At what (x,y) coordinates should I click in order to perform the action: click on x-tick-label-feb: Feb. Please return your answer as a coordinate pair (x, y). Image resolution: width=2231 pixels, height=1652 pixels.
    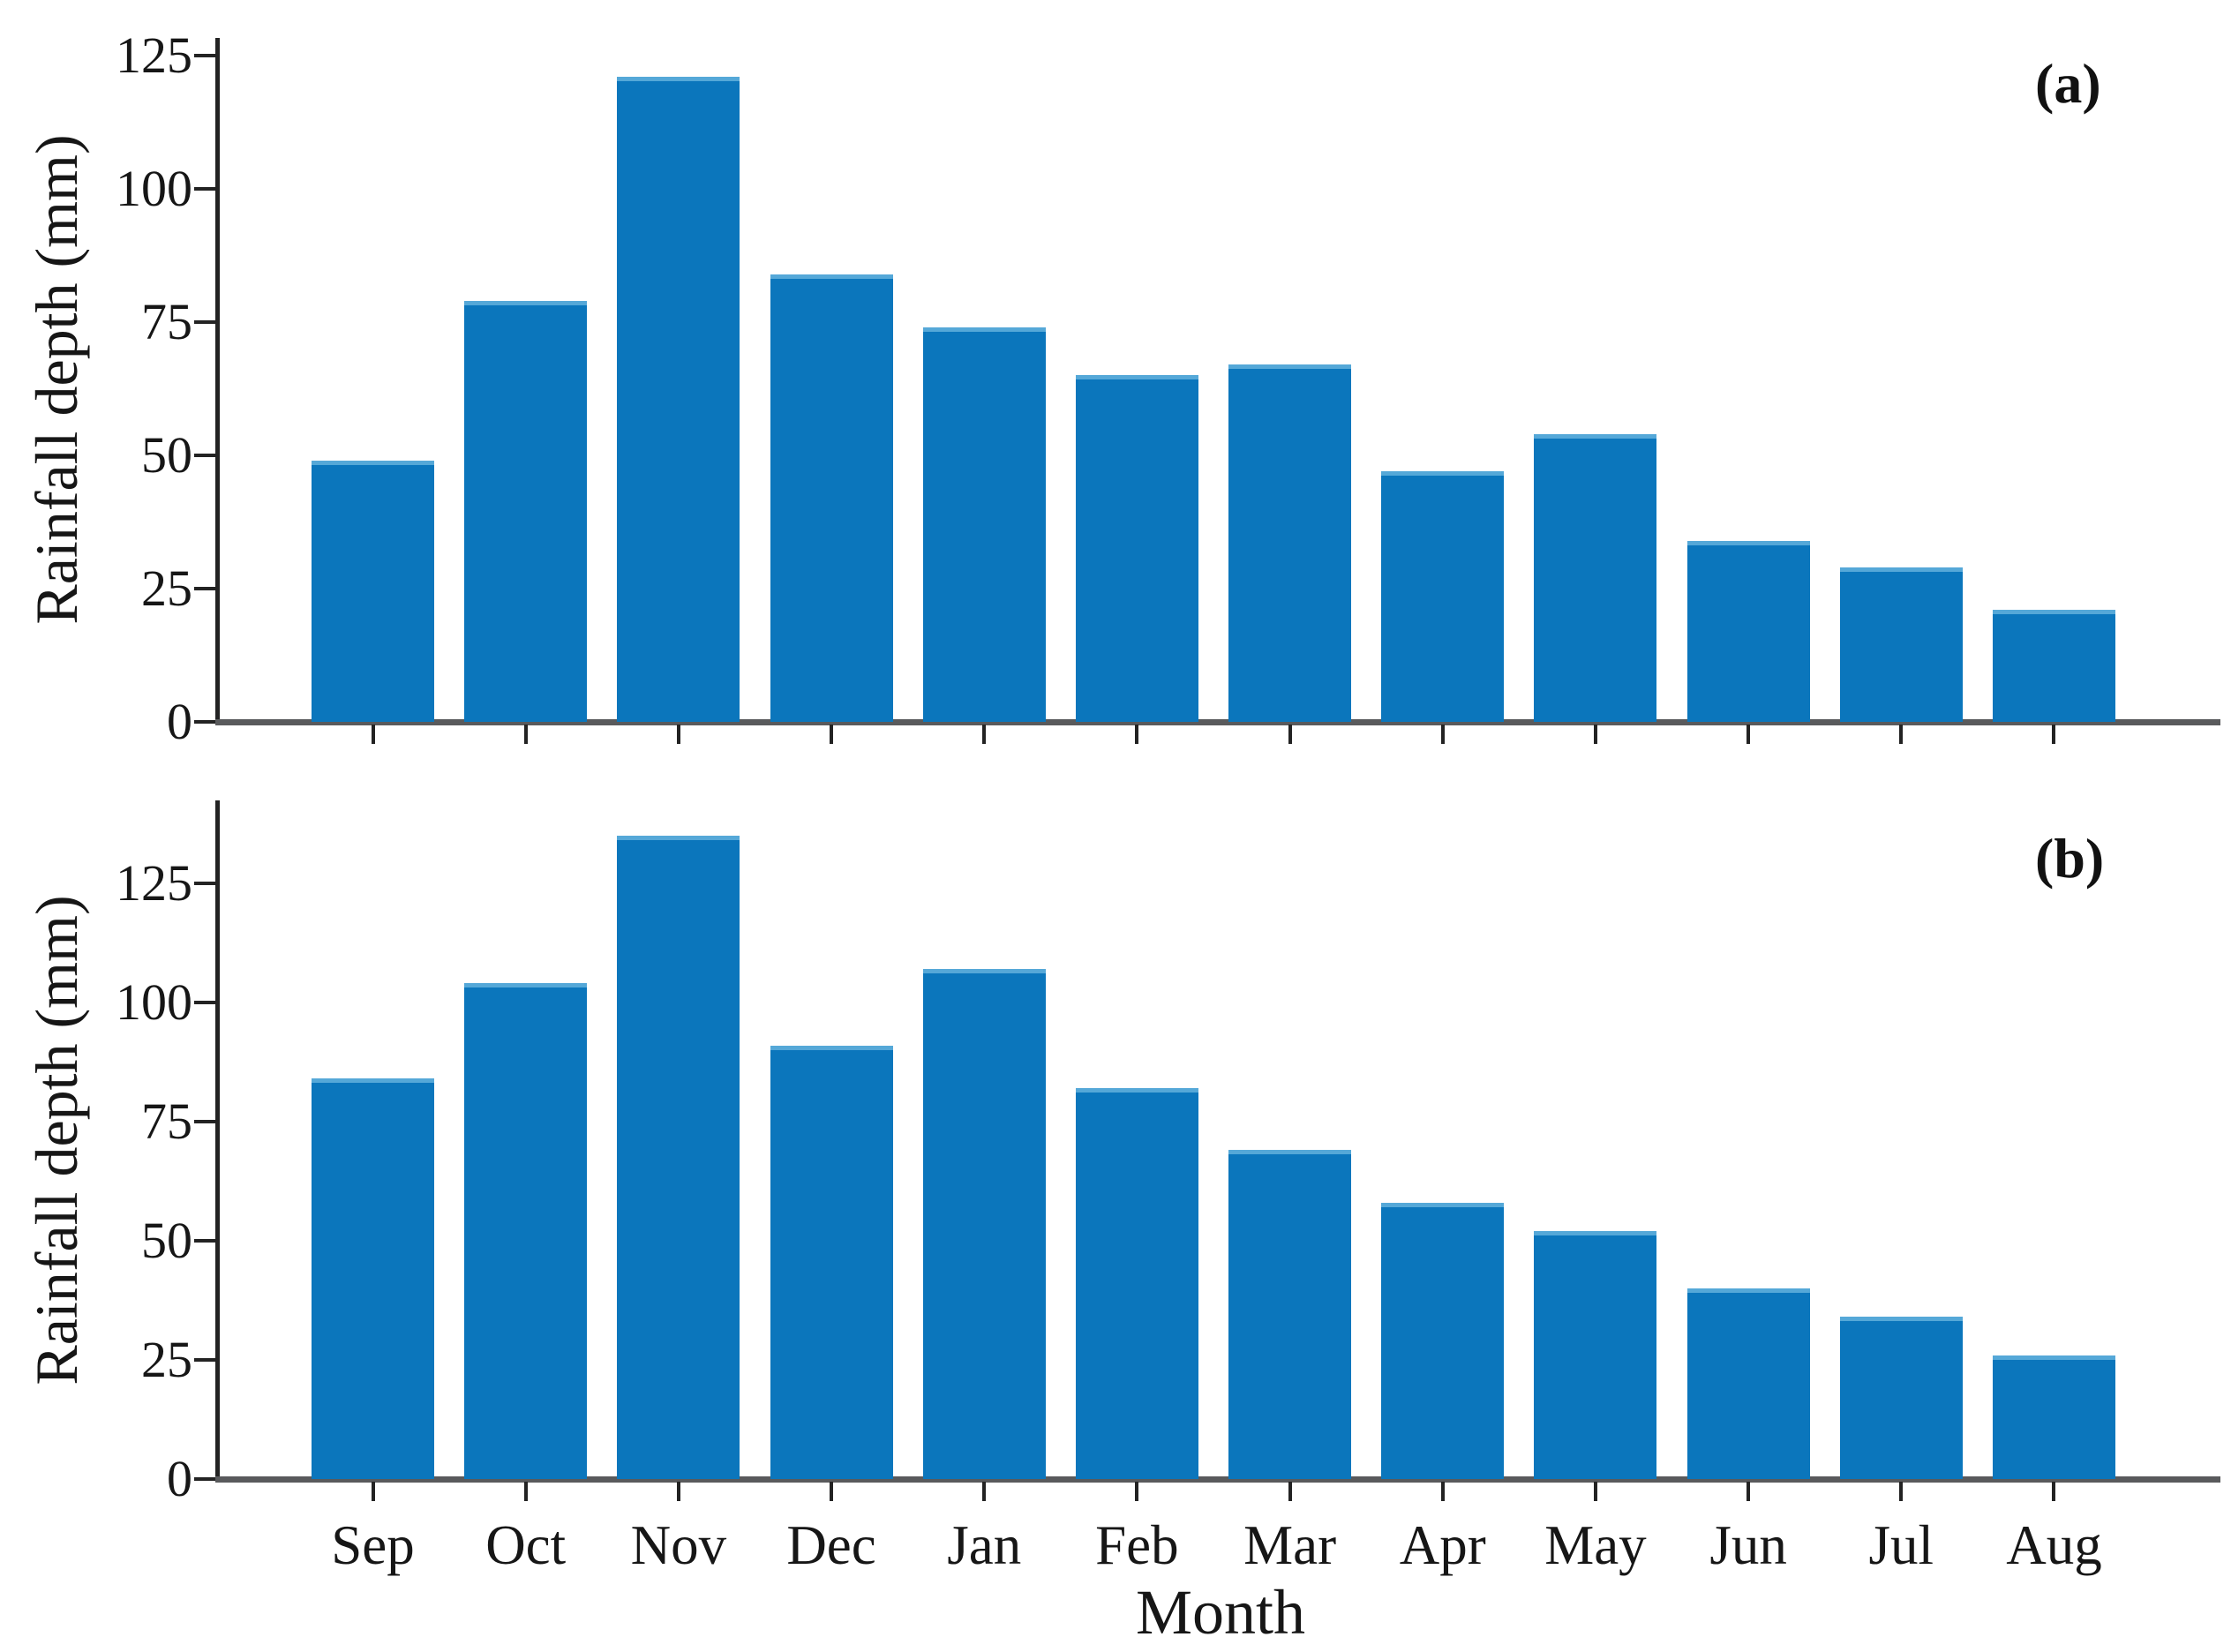
    Looking at the image, I should click on (1137, 1545).